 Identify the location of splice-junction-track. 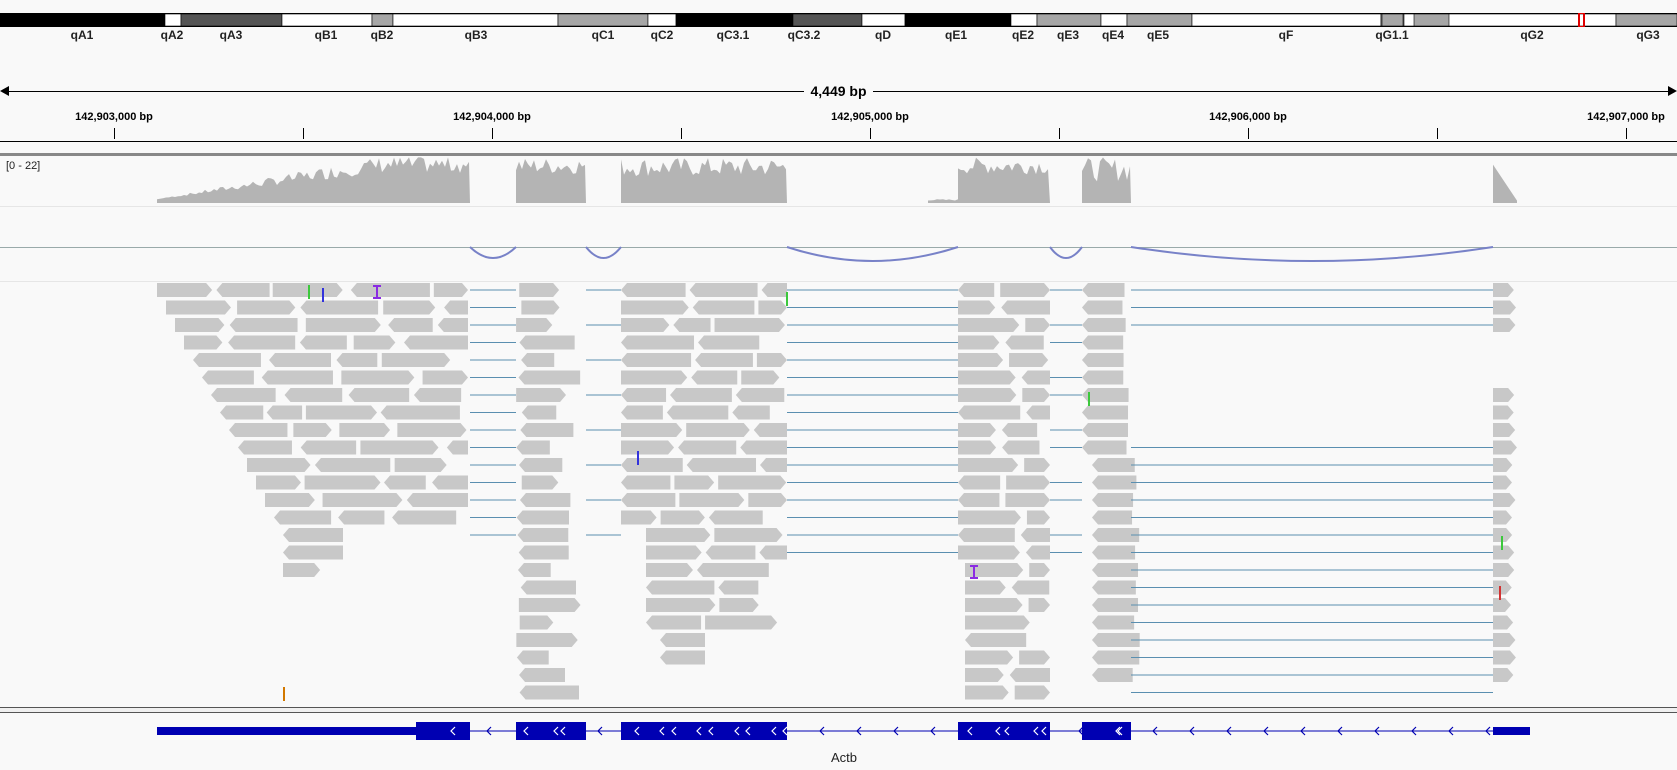
(838, 257).